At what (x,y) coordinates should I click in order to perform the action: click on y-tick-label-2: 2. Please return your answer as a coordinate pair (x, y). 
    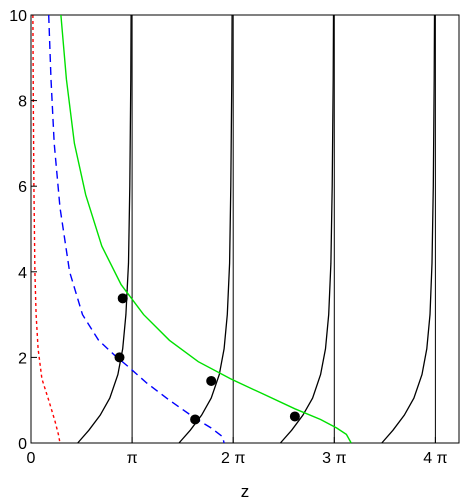
    Looking at the image, I should click on (22, 358).